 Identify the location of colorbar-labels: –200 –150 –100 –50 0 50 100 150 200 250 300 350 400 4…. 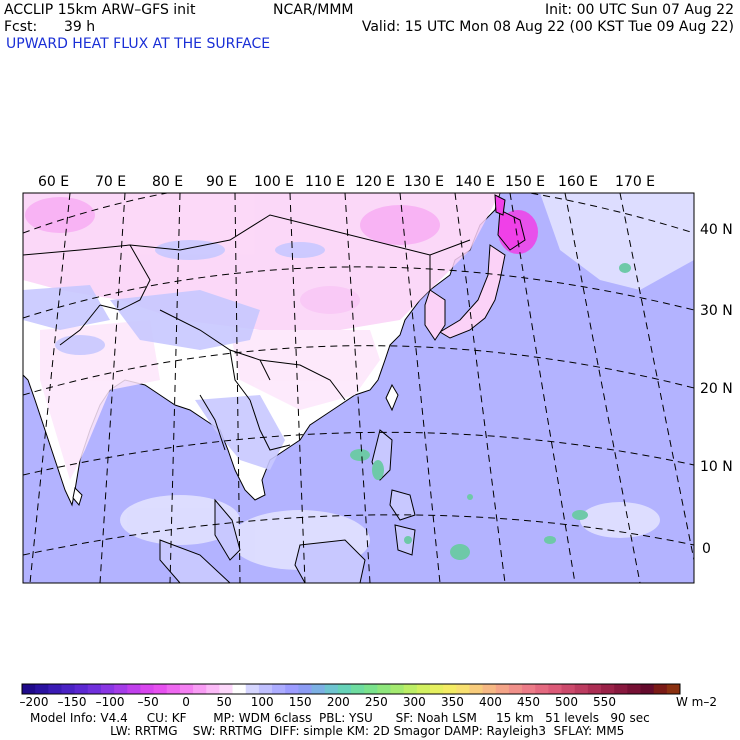
(318, 702).